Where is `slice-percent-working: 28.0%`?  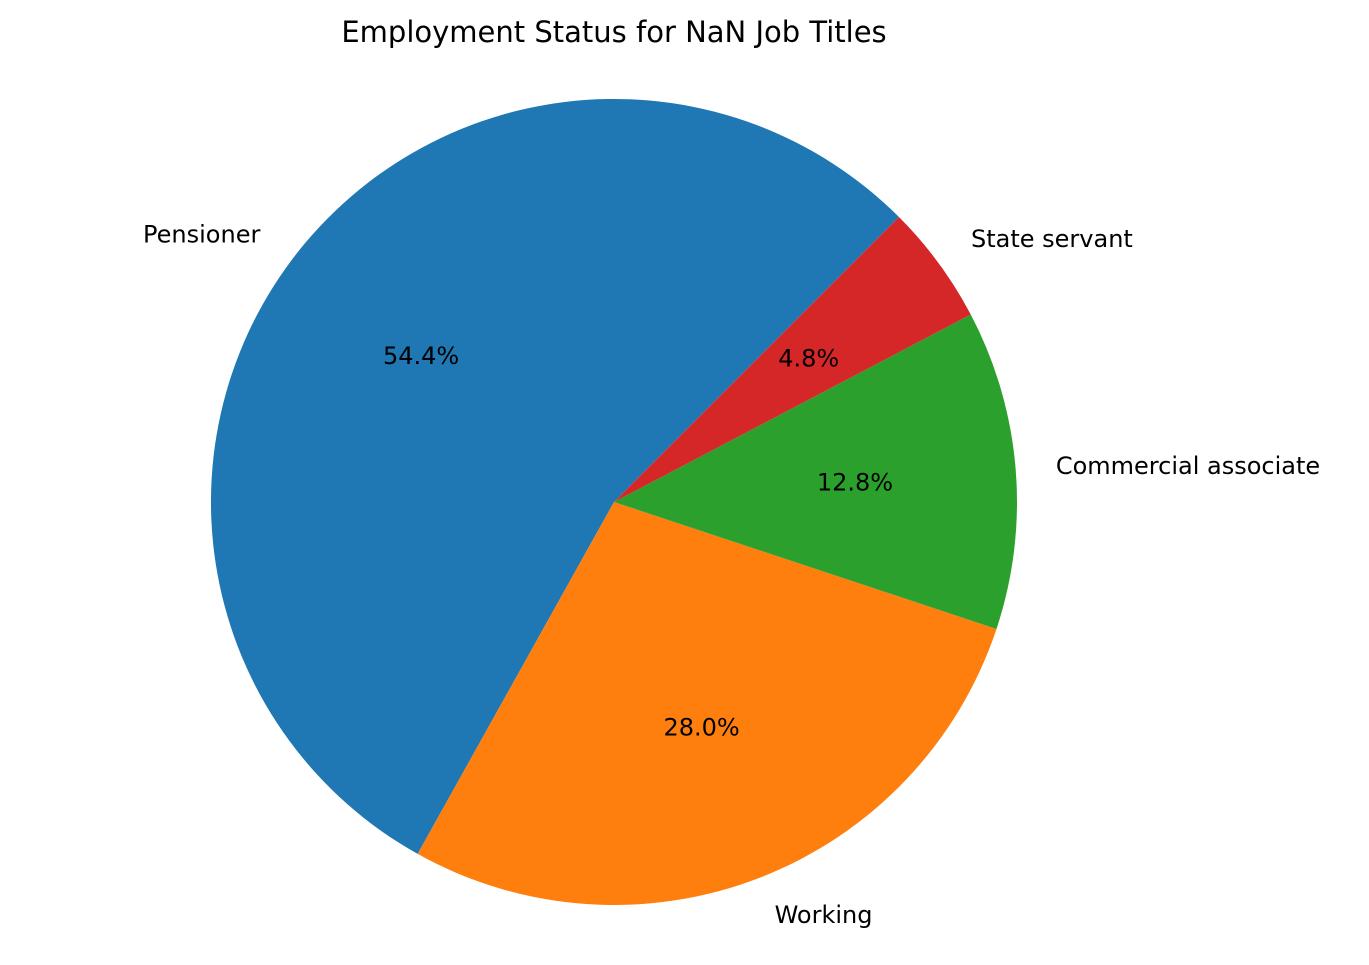
slice-percent-working: 28.0% is located at coordinates (701, 727).